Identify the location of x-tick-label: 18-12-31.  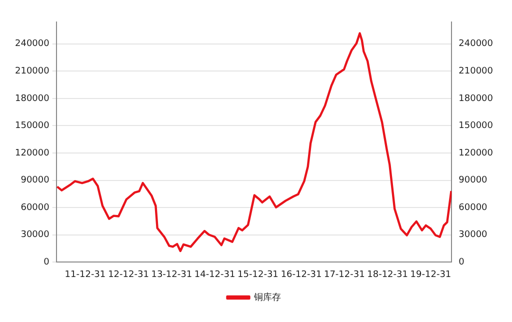
(387, 275).